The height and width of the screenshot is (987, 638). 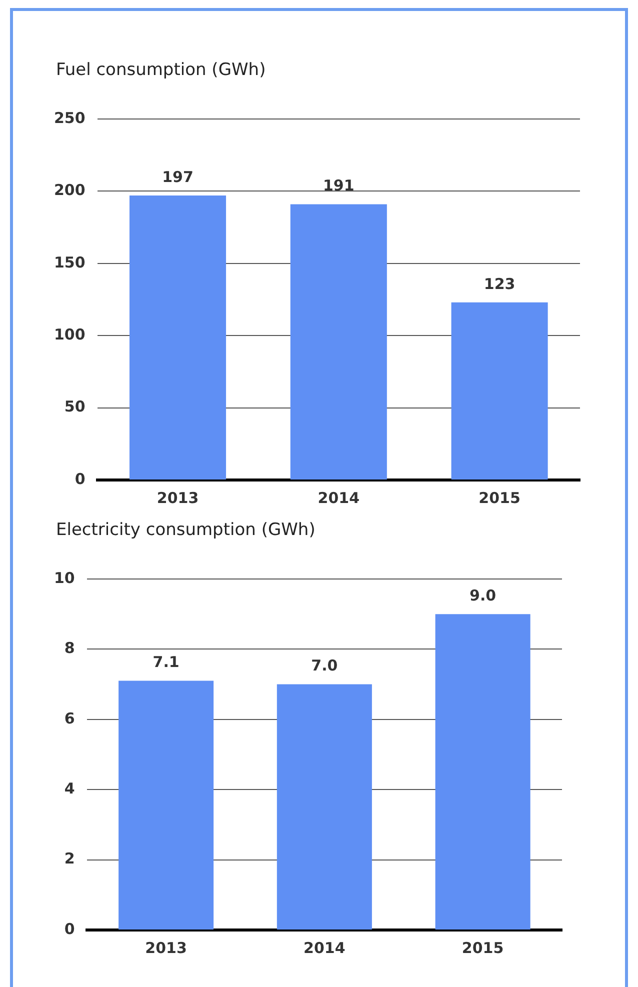 What do you see at coordinates (69, 648) in the screenshot?
I see `y-tick-label: 8` at bounding box center [69, 648].